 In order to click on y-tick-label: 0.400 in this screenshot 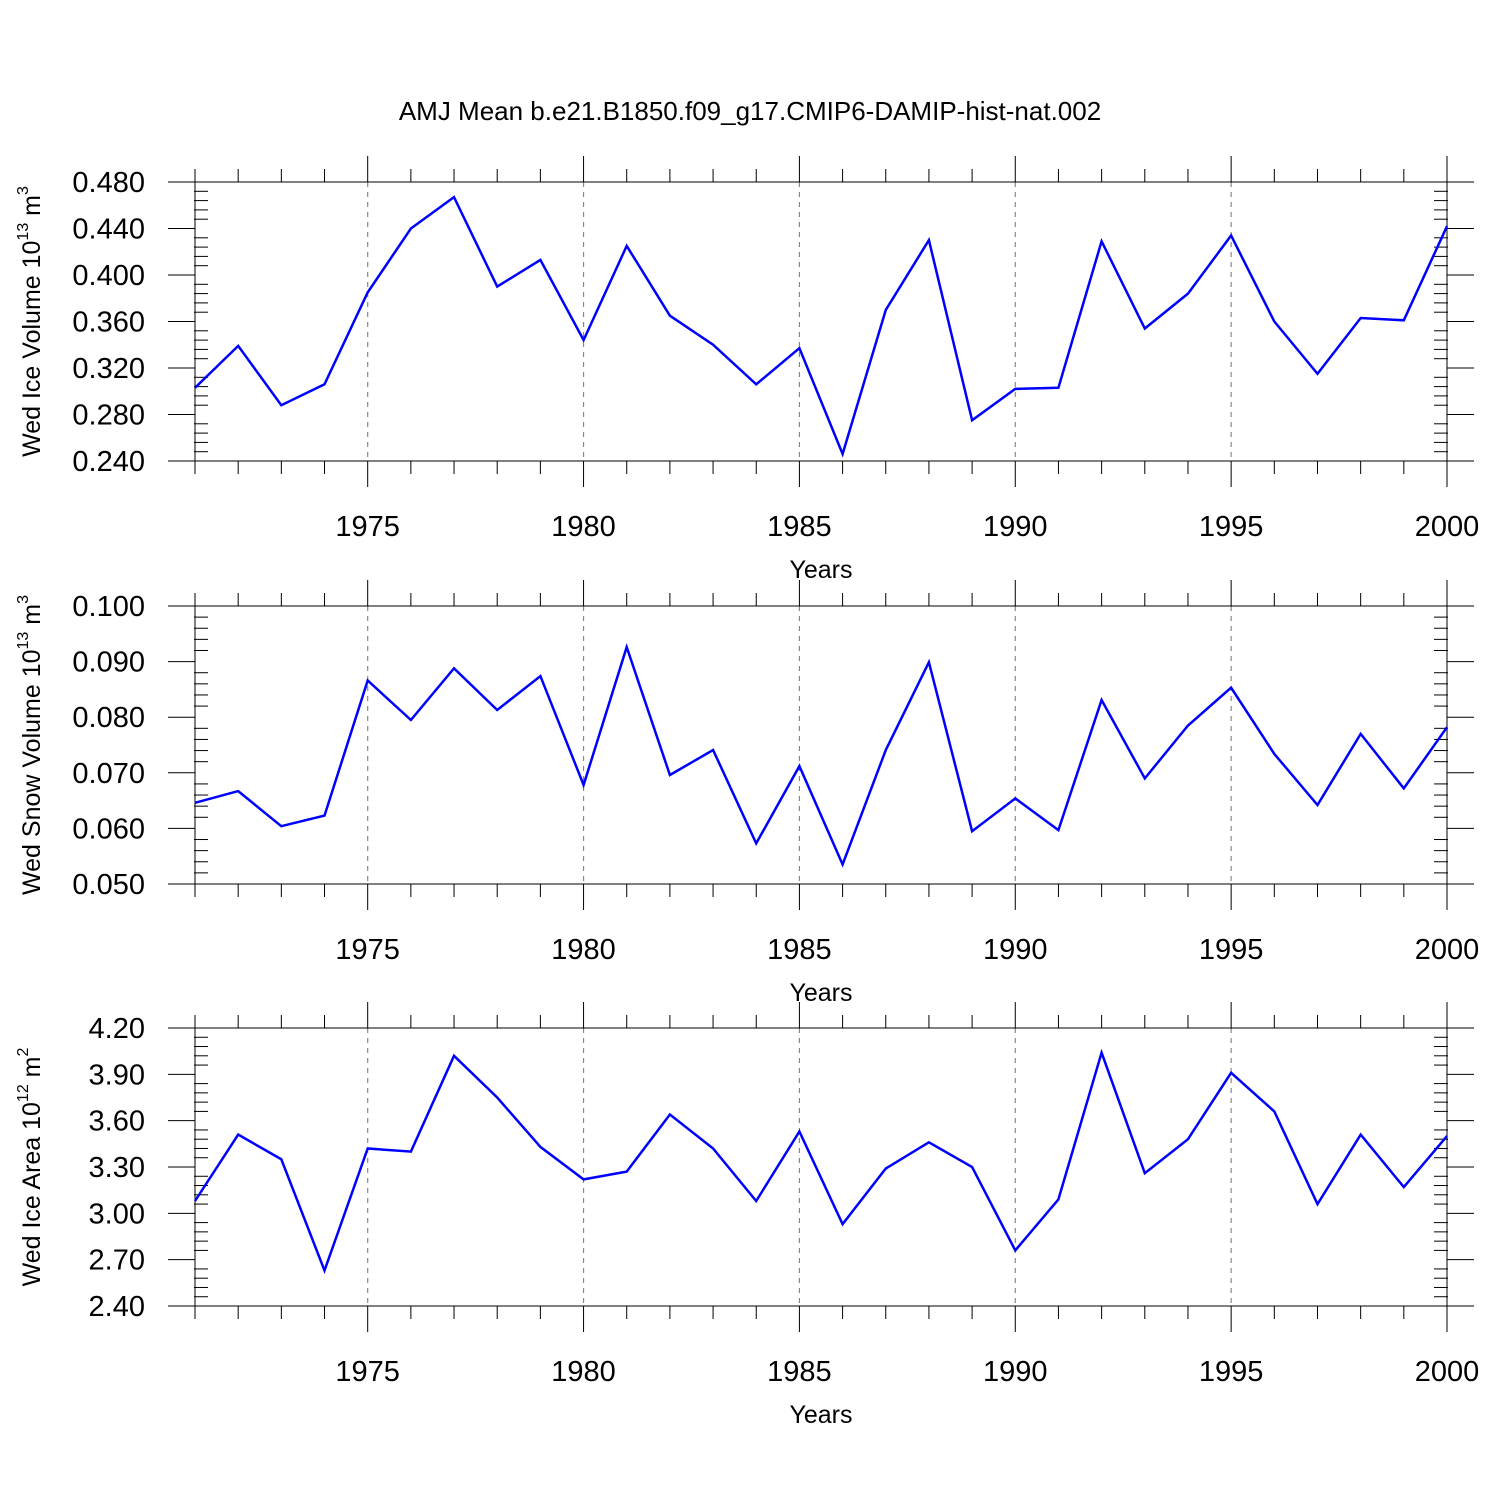, I will do `click(108, 276)`.